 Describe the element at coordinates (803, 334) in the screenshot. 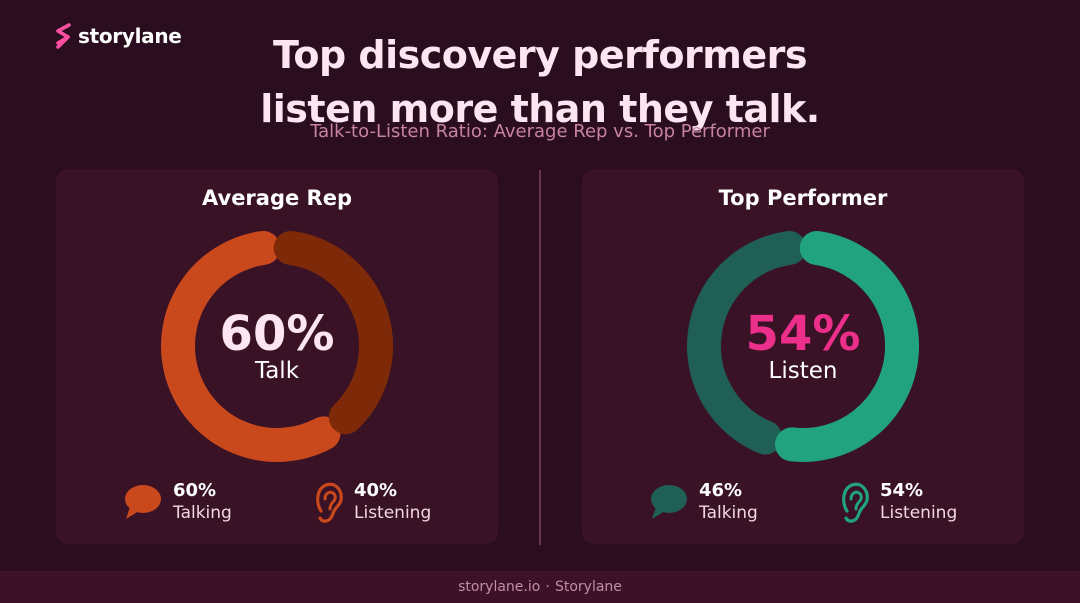

I see `center-value: 54%` at that location.